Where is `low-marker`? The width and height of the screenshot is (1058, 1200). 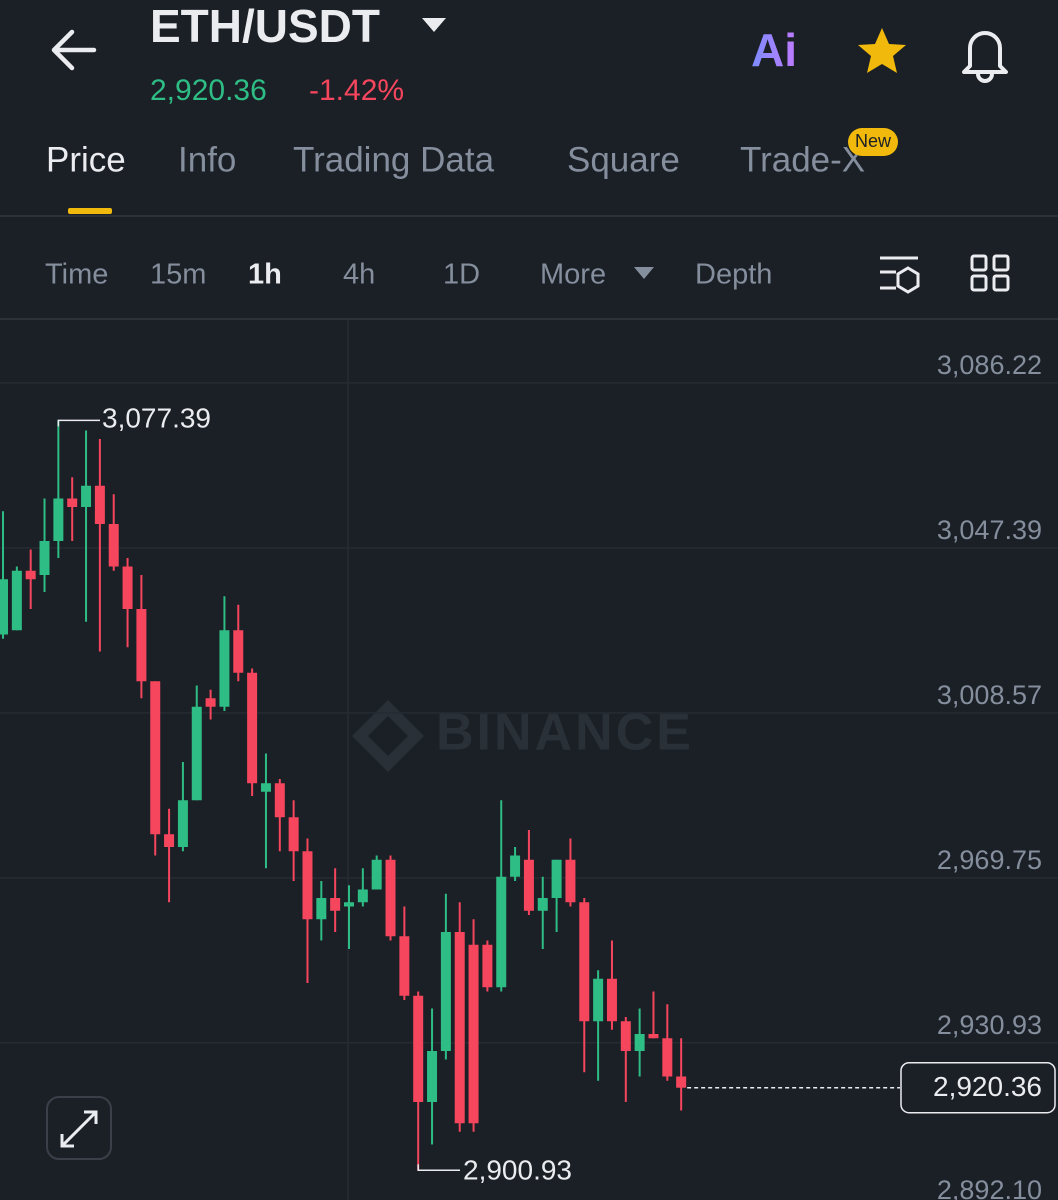
low-marker is located at coordinates (438, 1168).